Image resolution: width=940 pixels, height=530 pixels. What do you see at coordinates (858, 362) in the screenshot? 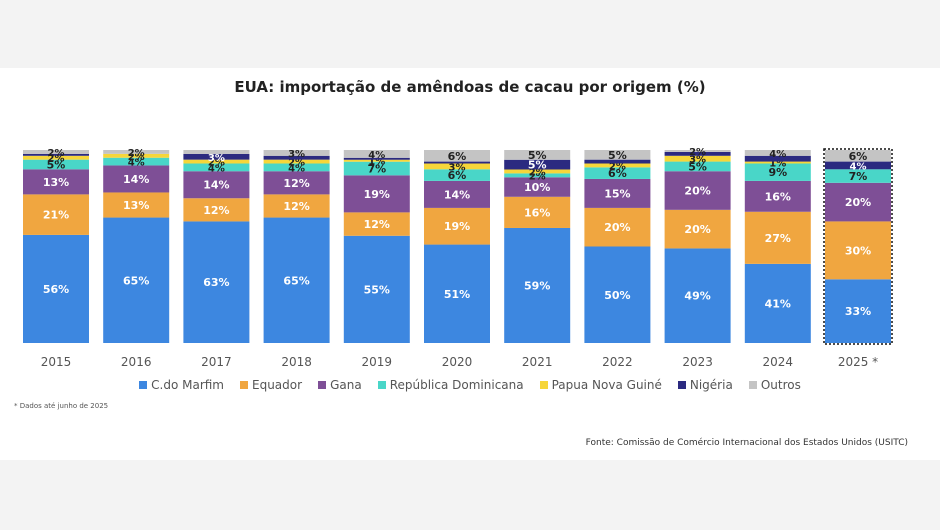
I see `x-tick-label: 2025 *` at bounding box center [858, 362].